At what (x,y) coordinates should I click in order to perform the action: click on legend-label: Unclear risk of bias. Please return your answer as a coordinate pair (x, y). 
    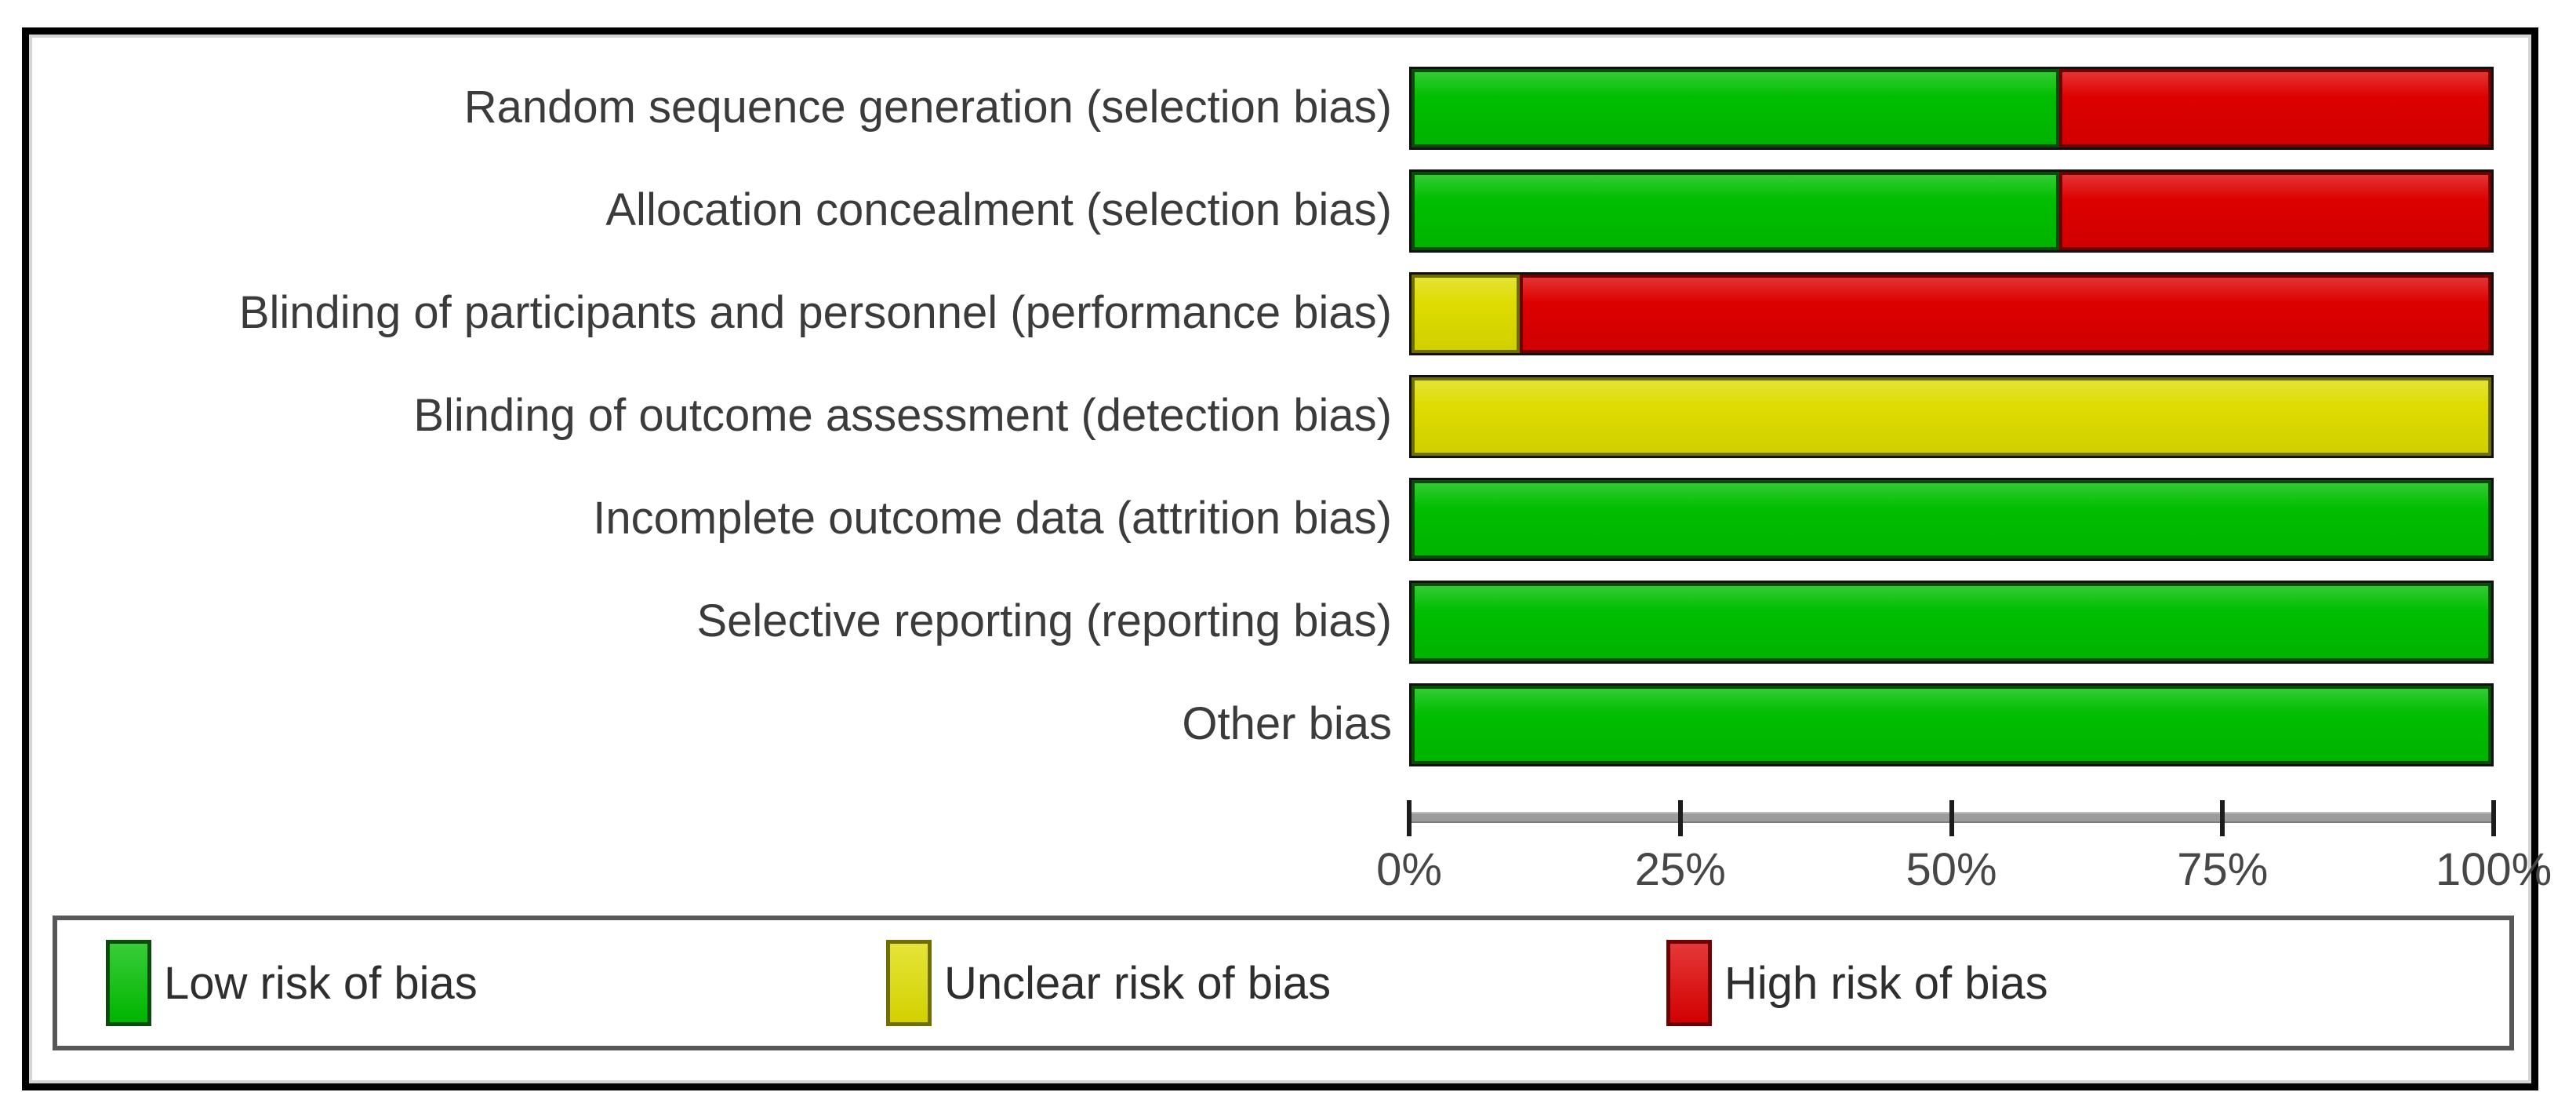
    Looking at the image, I should click on (1138, 983).